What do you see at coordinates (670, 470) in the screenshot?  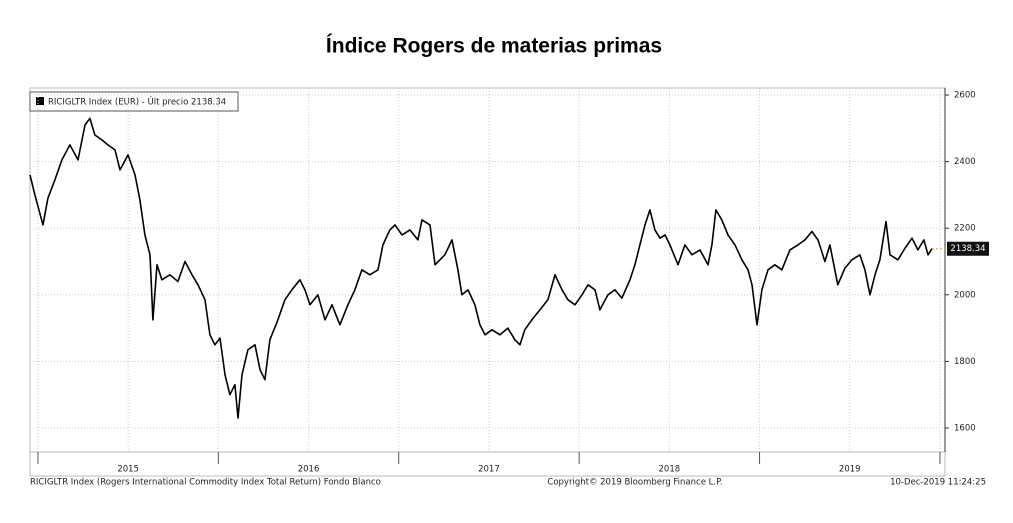 I see `x-tick-label: 2018` at bounding box center [670, 470].